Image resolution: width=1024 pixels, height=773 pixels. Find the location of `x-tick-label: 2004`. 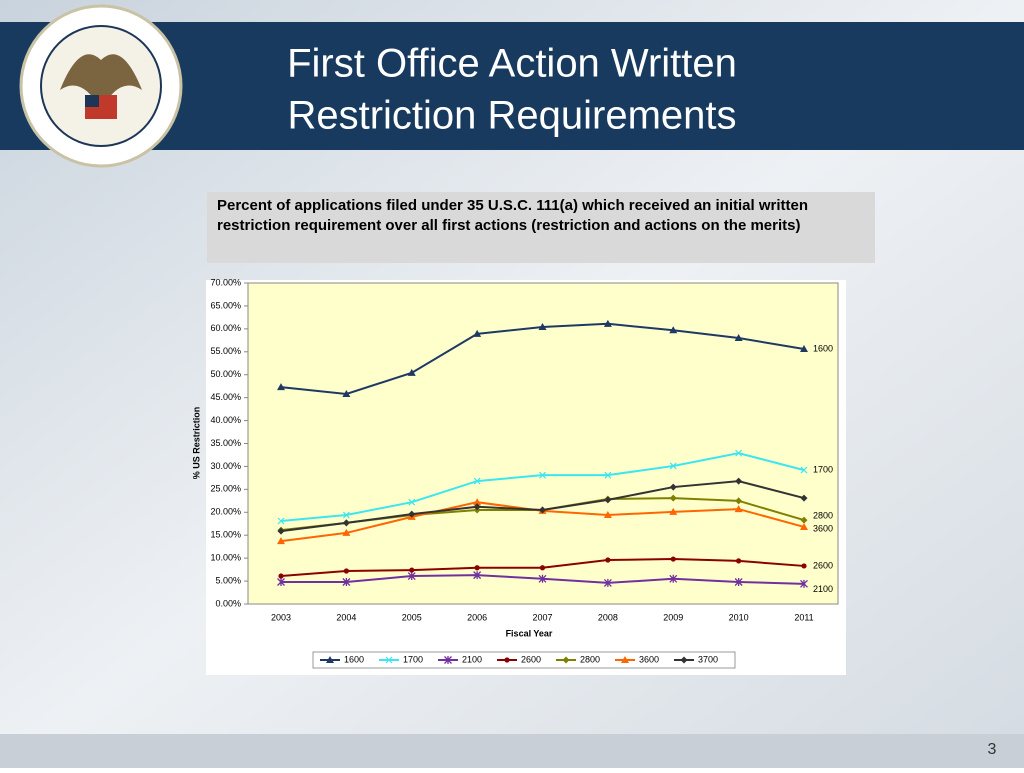

x-tick-label: 2004 is located at coordinates (346, 617).